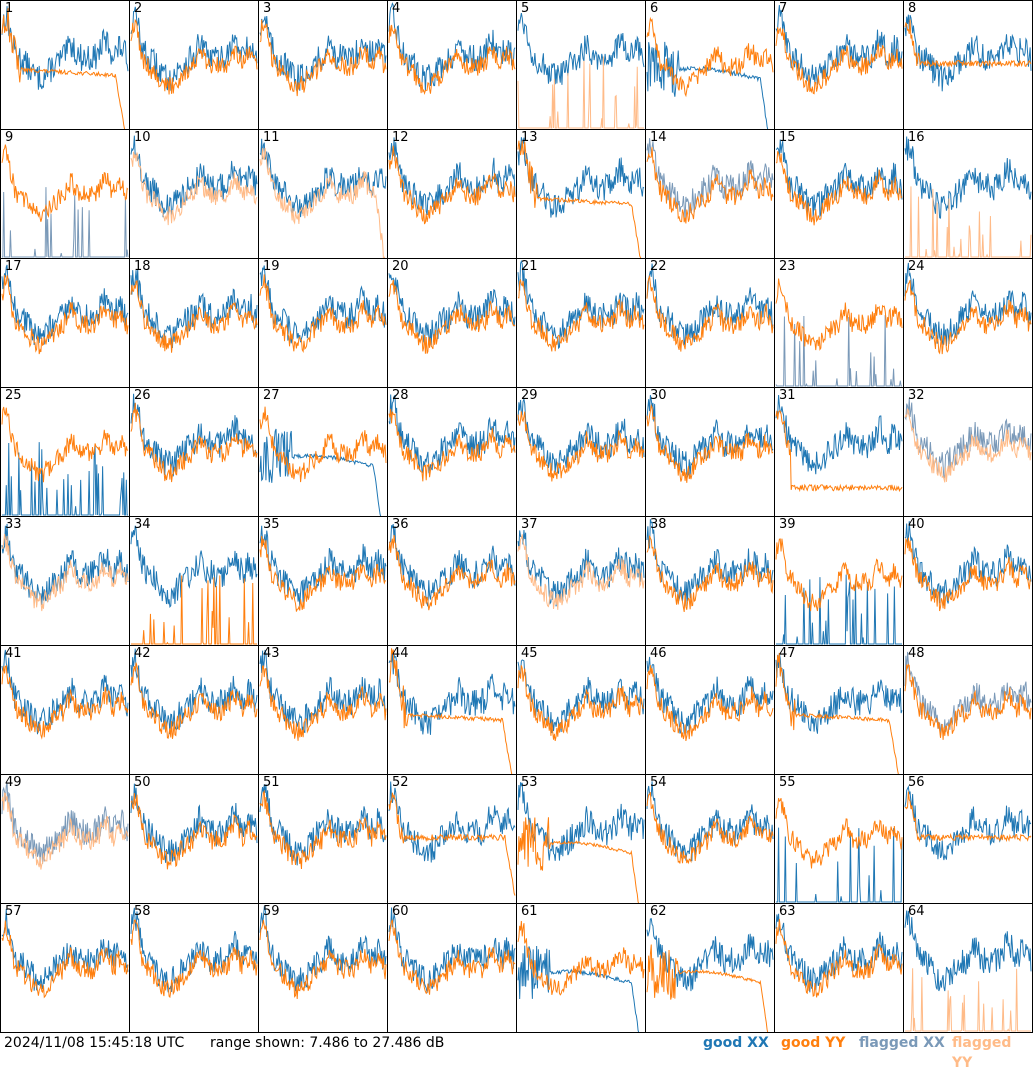 Image resolution: width=1033 pixels, height=1073 pixels. I want to click on tile-21: 21, so click(581, 323).